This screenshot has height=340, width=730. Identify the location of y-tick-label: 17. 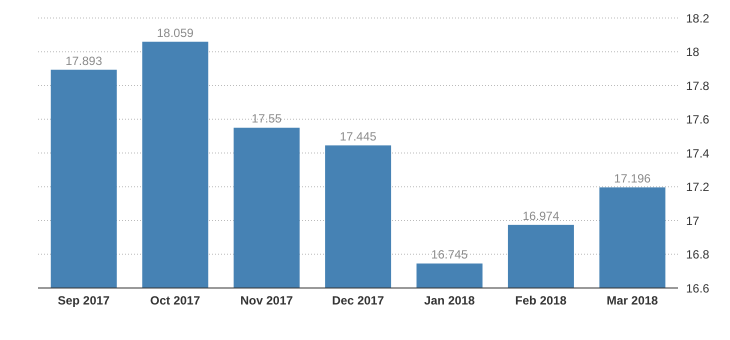
(693, 221).